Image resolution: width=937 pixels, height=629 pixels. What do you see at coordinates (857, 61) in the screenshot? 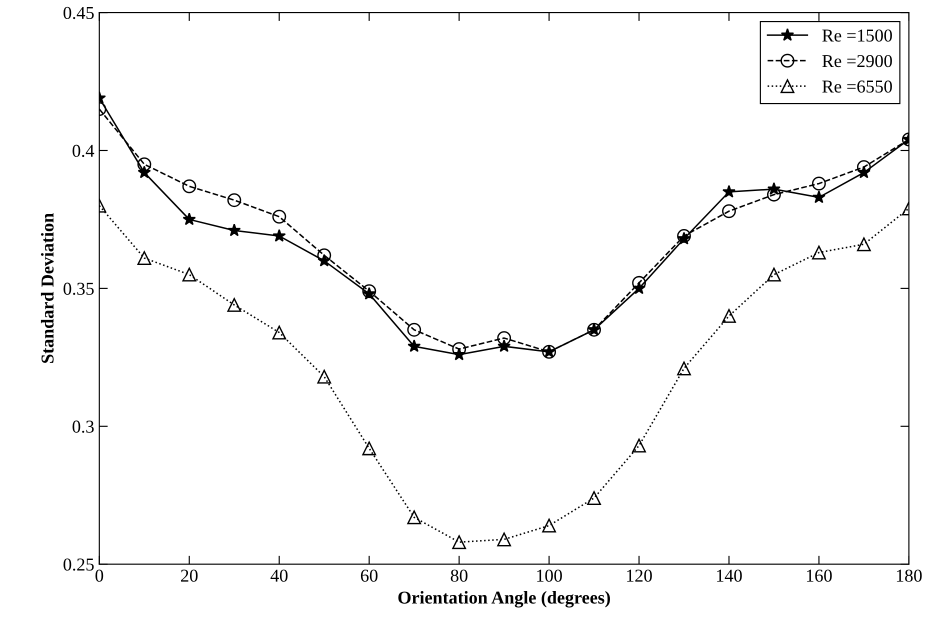
I see `legend-label: Re =2900` at bounding box center [857, 61].